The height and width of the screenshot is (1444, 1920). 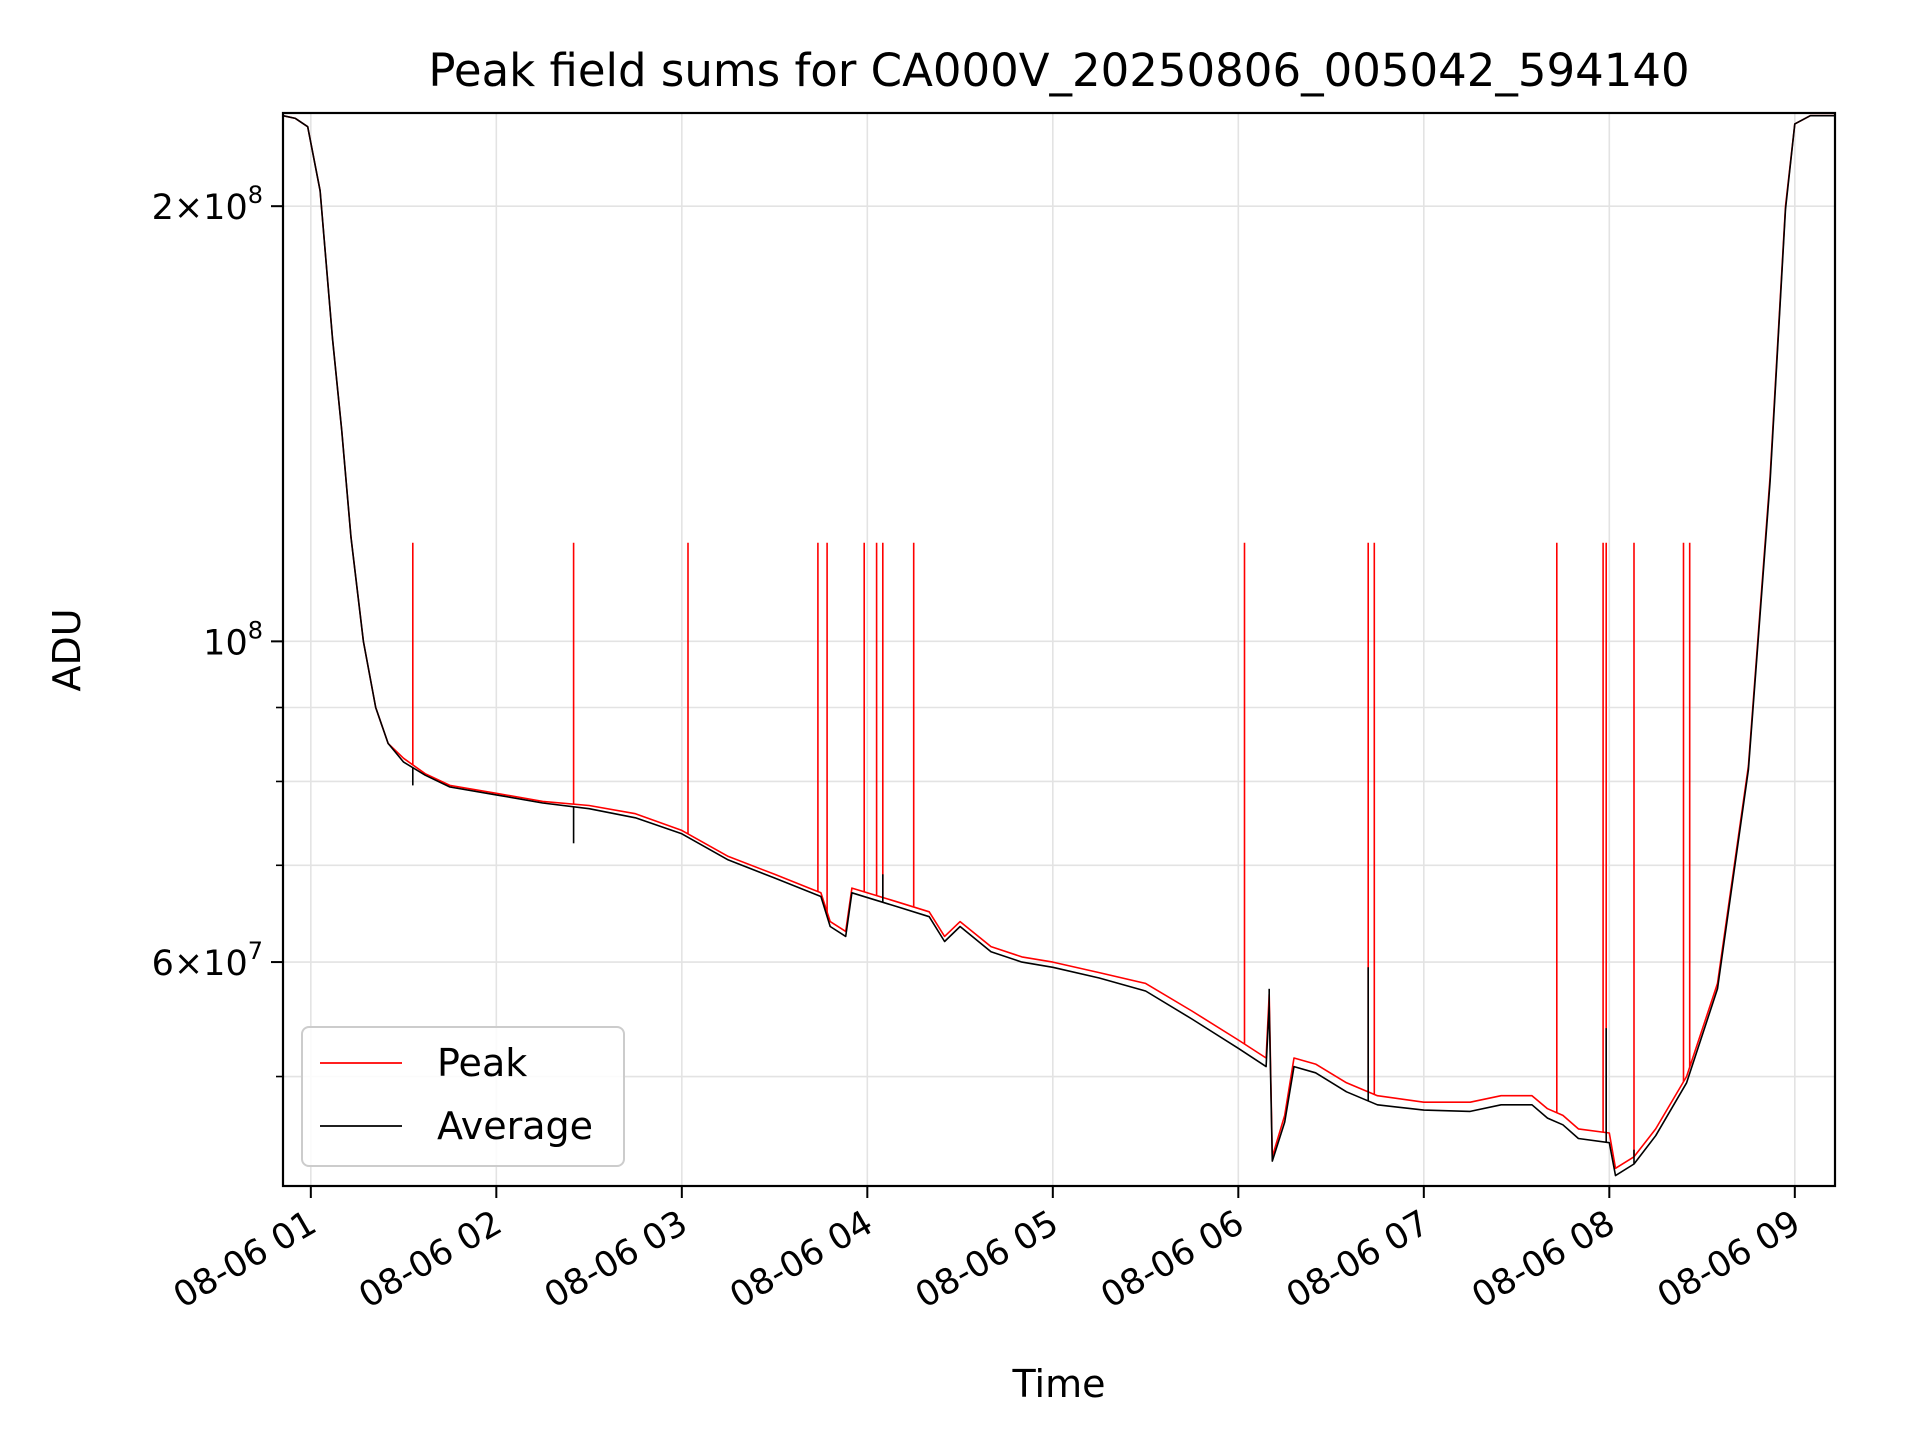 I want to click on y-tick-label: 6×107, so click(x=207, y=960).